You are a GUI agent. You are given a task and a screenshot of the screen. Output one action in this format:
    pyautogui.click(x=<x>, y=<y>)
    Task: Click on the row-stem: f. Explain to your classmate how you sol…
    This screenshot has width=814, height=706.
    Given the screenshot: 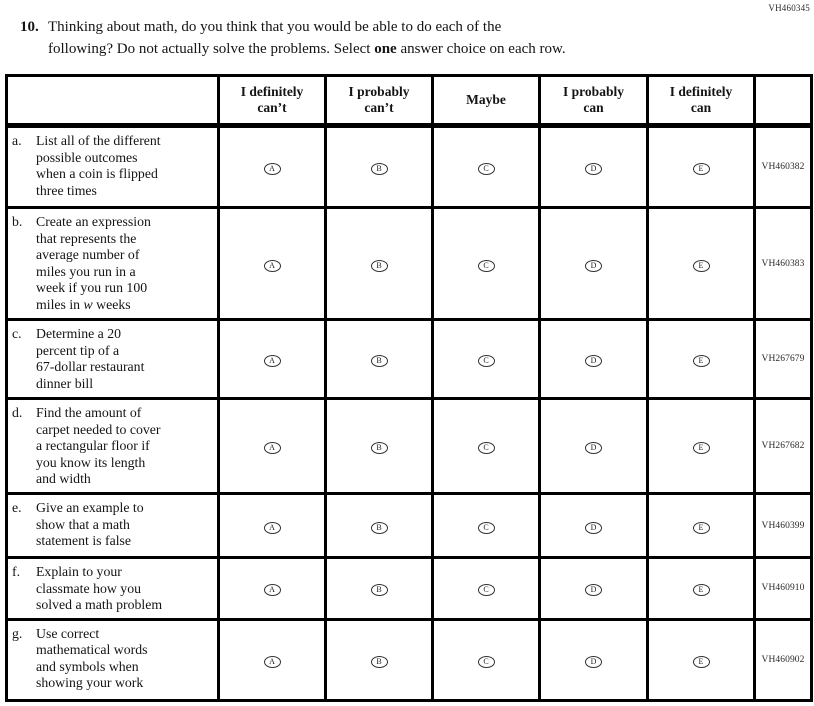 What is the action you would take?
    pyautogui.click(x=112, y=588)
    